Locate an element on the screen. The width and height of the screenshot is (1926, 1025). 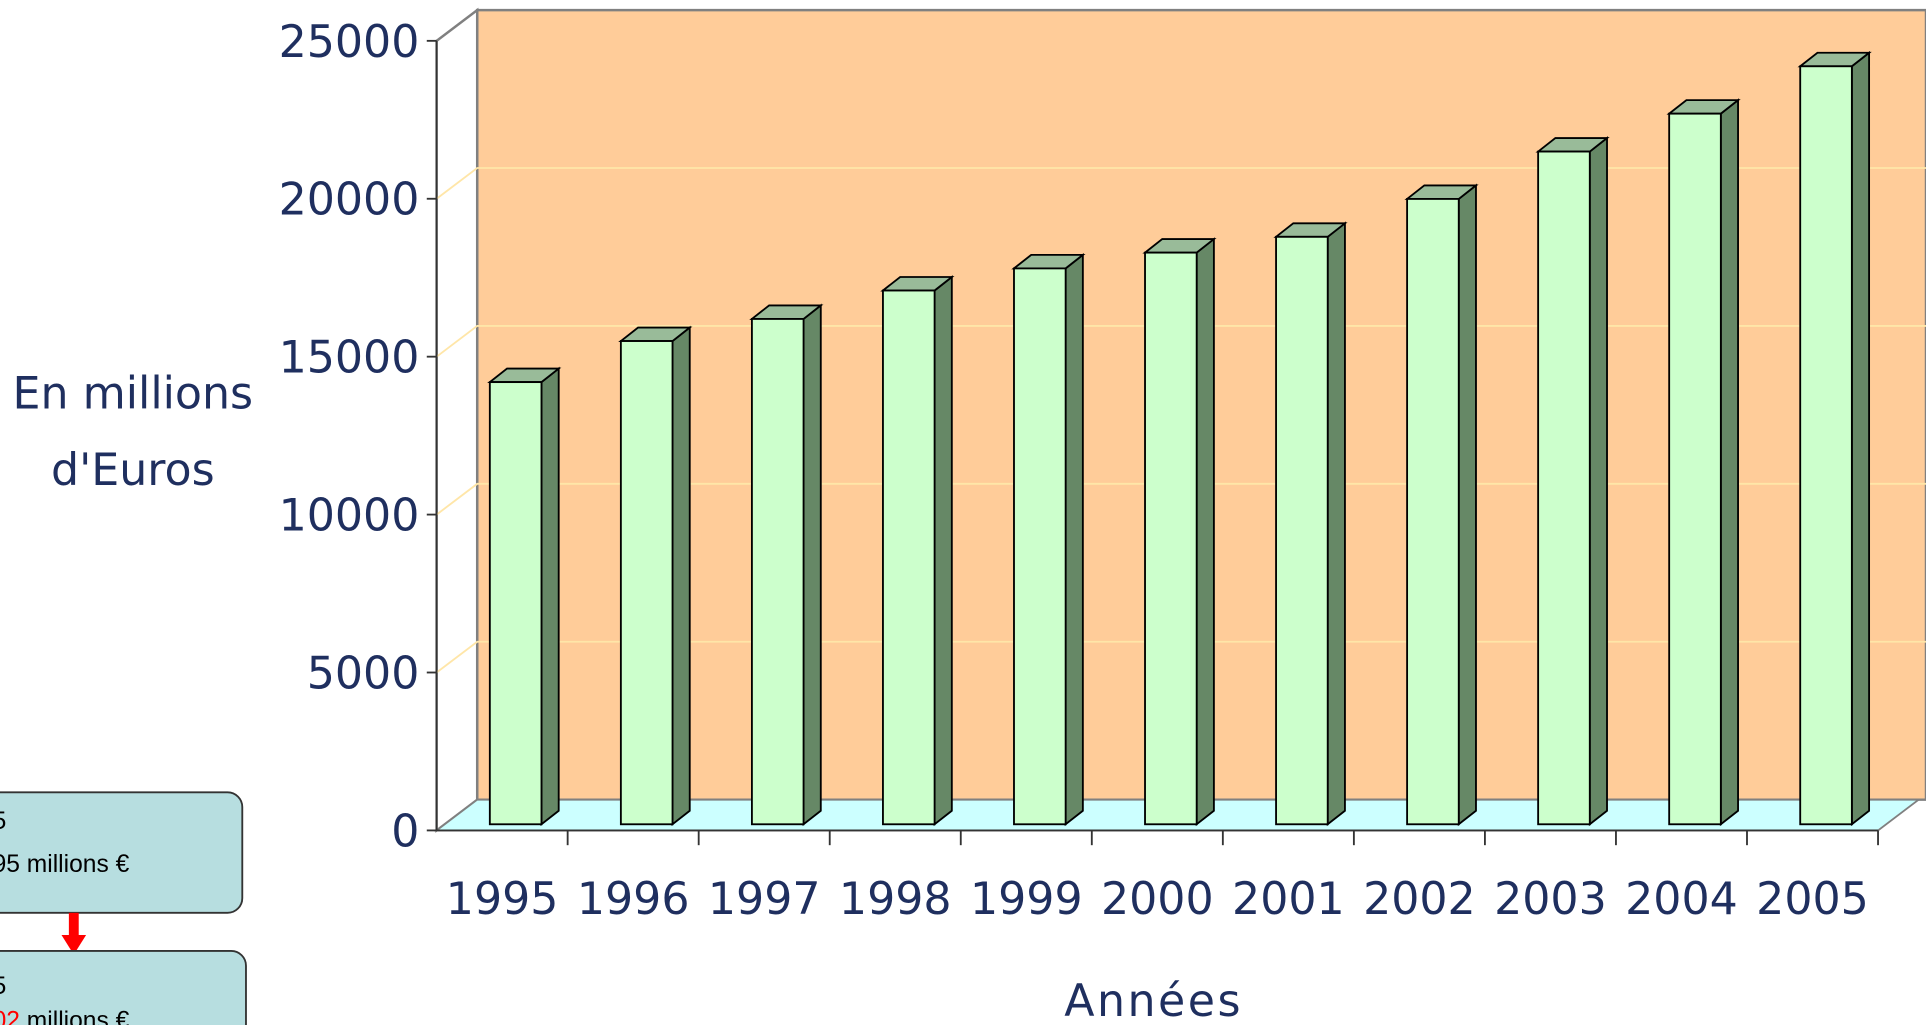
callout-text: 02 millions € is located at coordinates (65, 1016).